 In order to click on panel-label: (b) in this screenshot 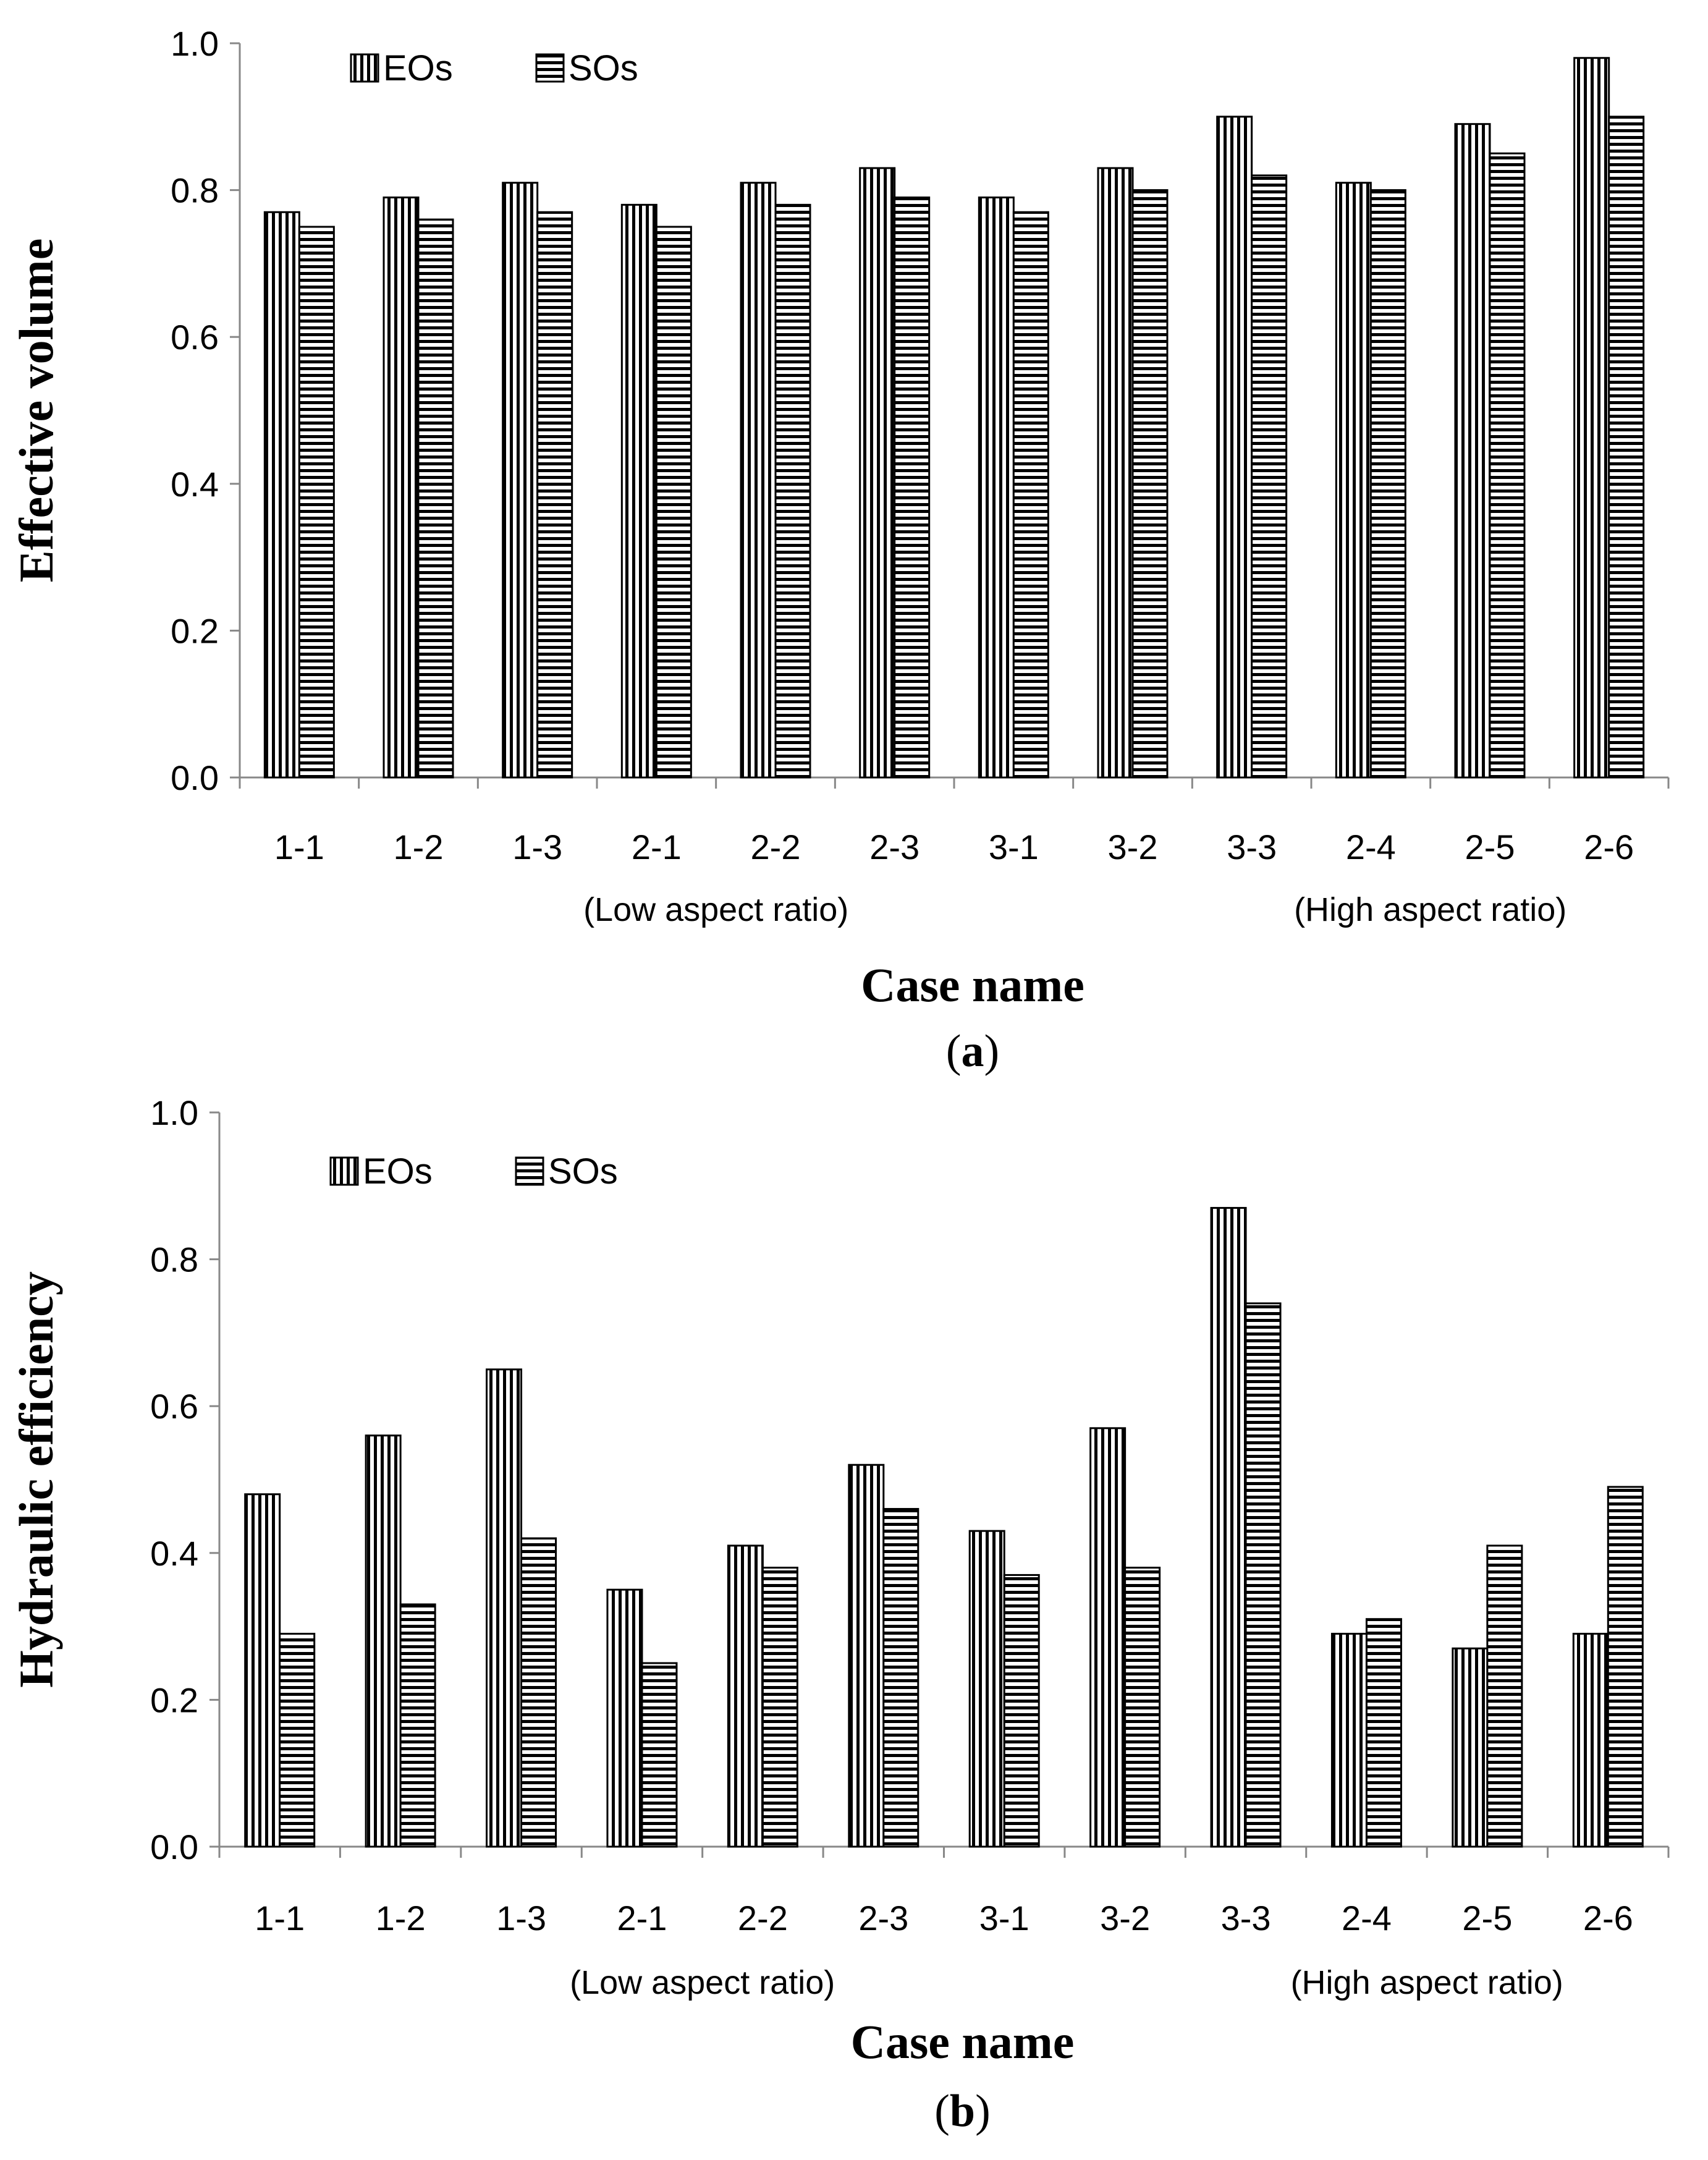, I will do `click(962, 2112)`.